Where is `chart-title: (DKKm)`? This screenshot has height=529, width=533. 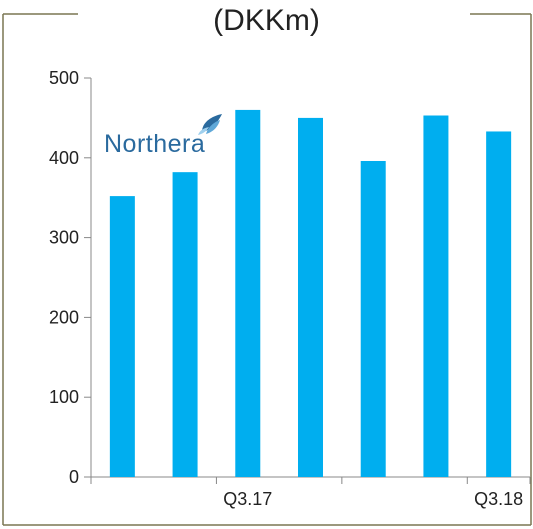
chart-title: (DKKm) is located at coordinates (266, 20).